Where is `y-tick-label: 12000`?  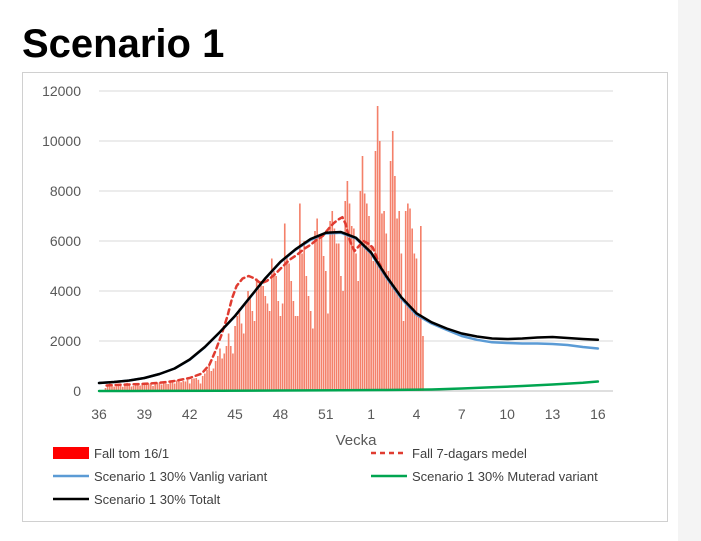 y-tick-label: 12000 is located at coordinates (61, 91).